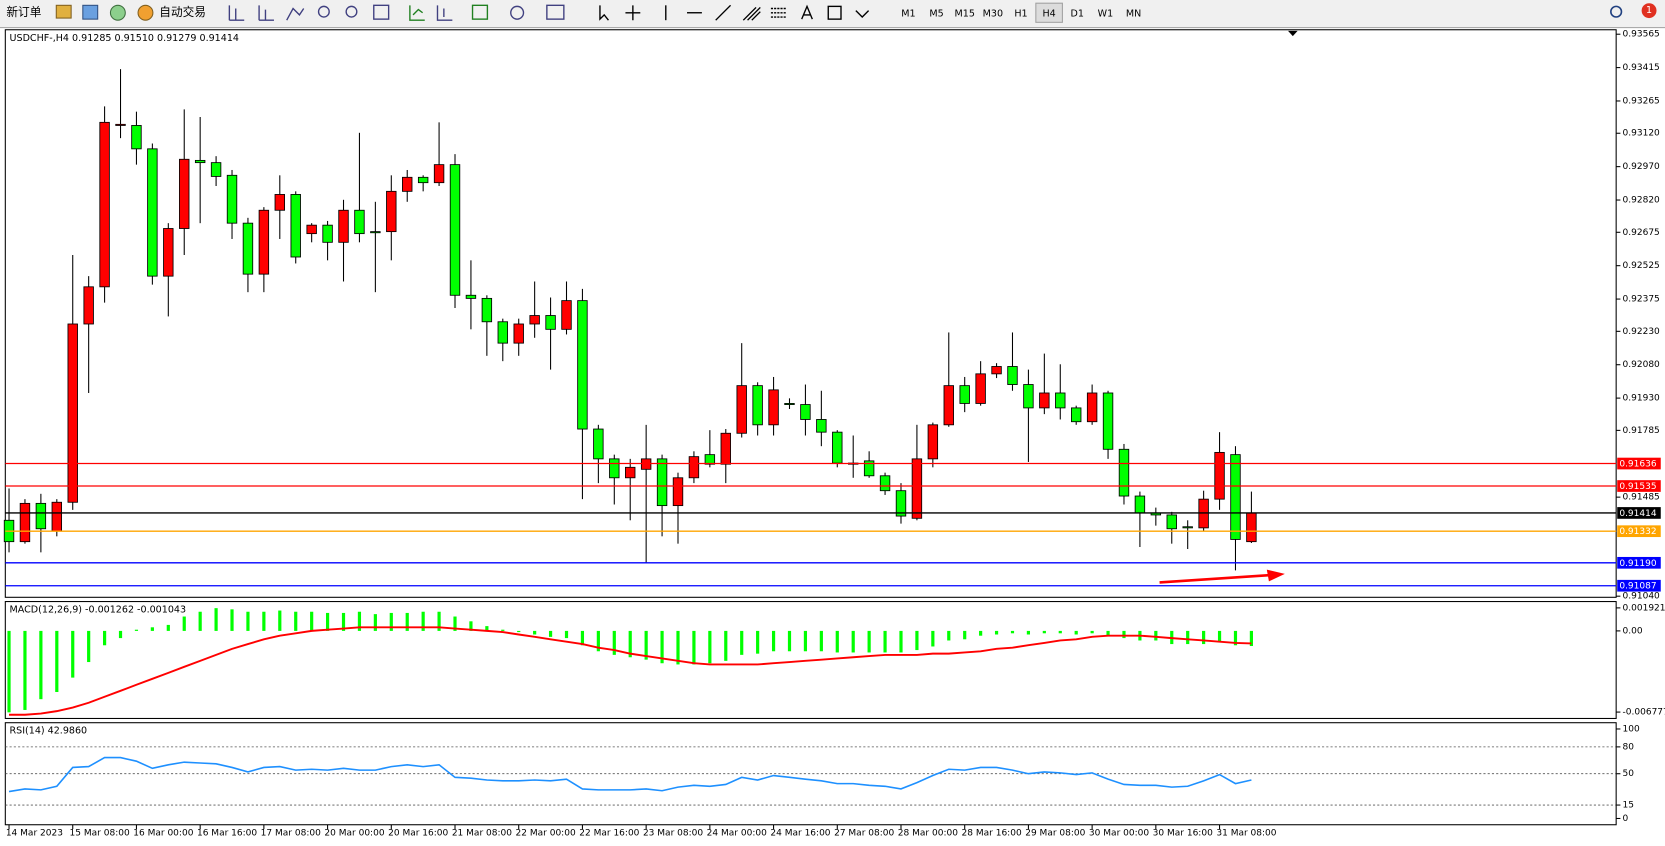  What do you see at coordinates (1641, 101) in the screenshot?
I see `y-tick-label: 0.93265` at bounding box center [1641, 101].